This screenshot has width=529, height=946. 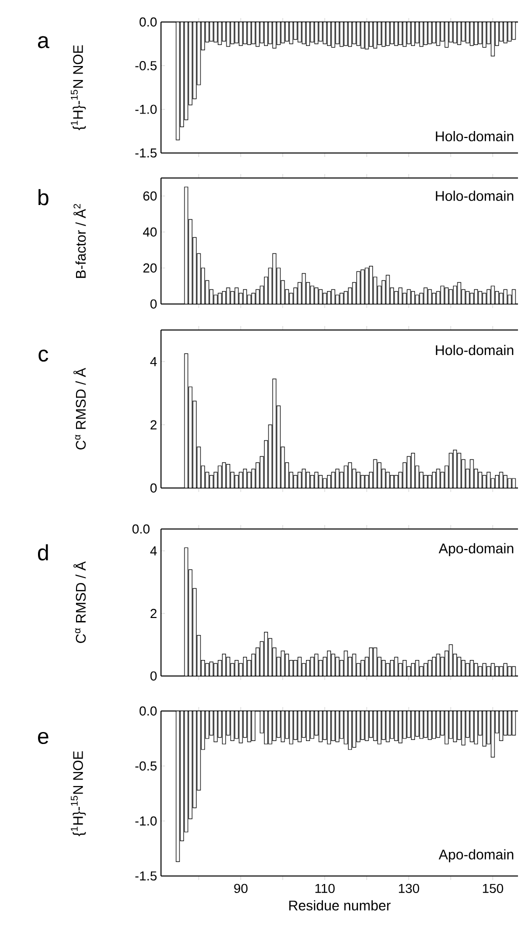 What do you see at coordinates (493, 889) in the screenshot?
I see `x-tick-label: 150` at bounding box center [493, 889].